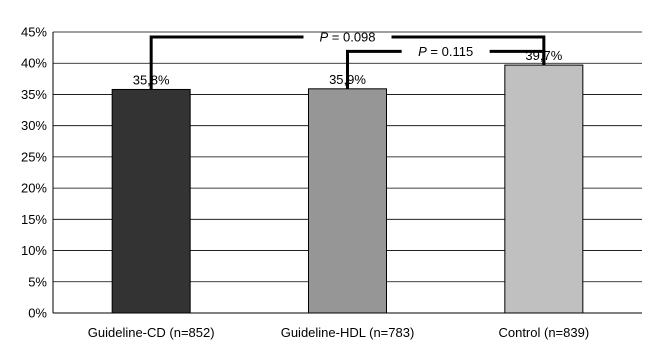 This screenshot has width=646, height=352. What do you see at coordinates (351, 36) in the screenshot?
I see `p-value: = 0.098` at bounding box center [351, 36].